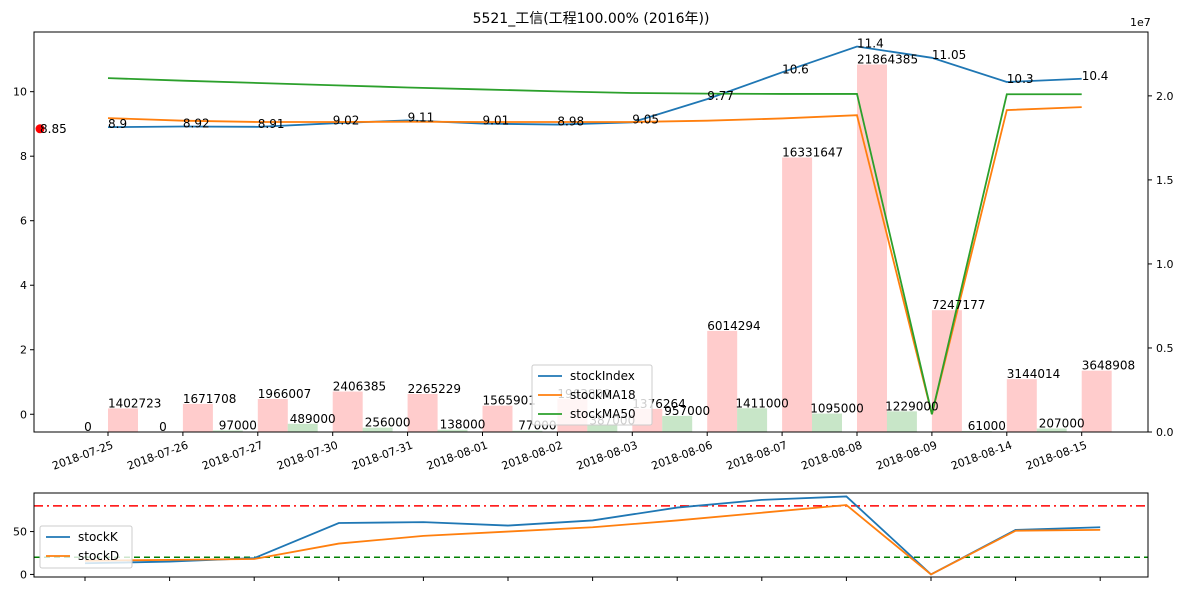  I want to click on kd-line-stockD, so click(592, 540).